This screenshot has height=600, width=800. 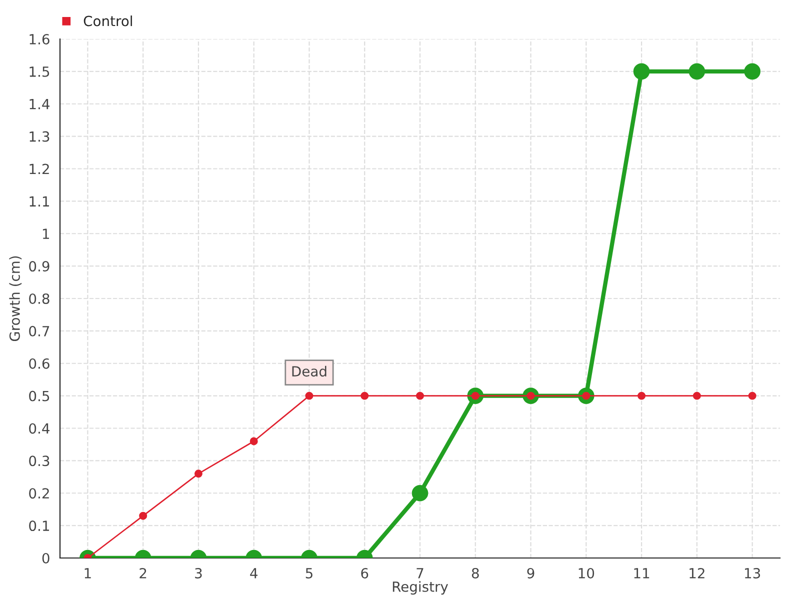 What do you see at coordinates (45, 233) in the screenshot?
I see `y-tick-label: 1` at bounding box center [45, 233].